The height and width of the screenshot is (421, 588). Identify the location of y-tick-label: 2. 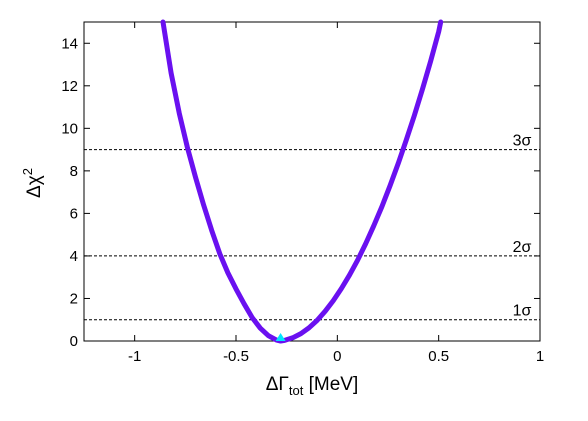
(74, 298).